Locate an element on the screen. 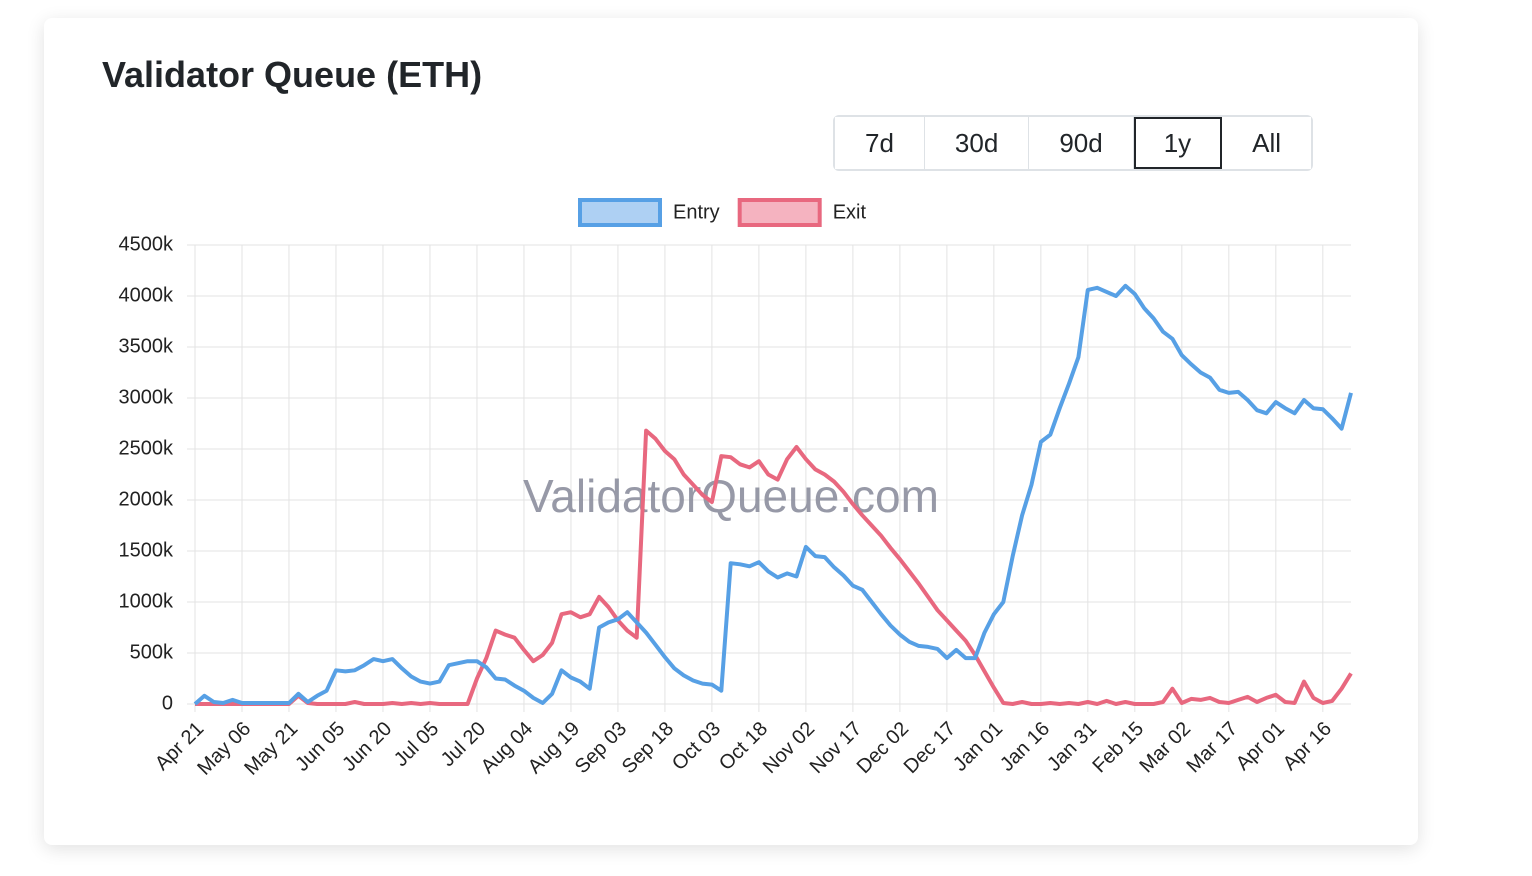 This screenshot has height=876, width=1532. y-tick-label: 2000k is located at coordinates (146, 499).